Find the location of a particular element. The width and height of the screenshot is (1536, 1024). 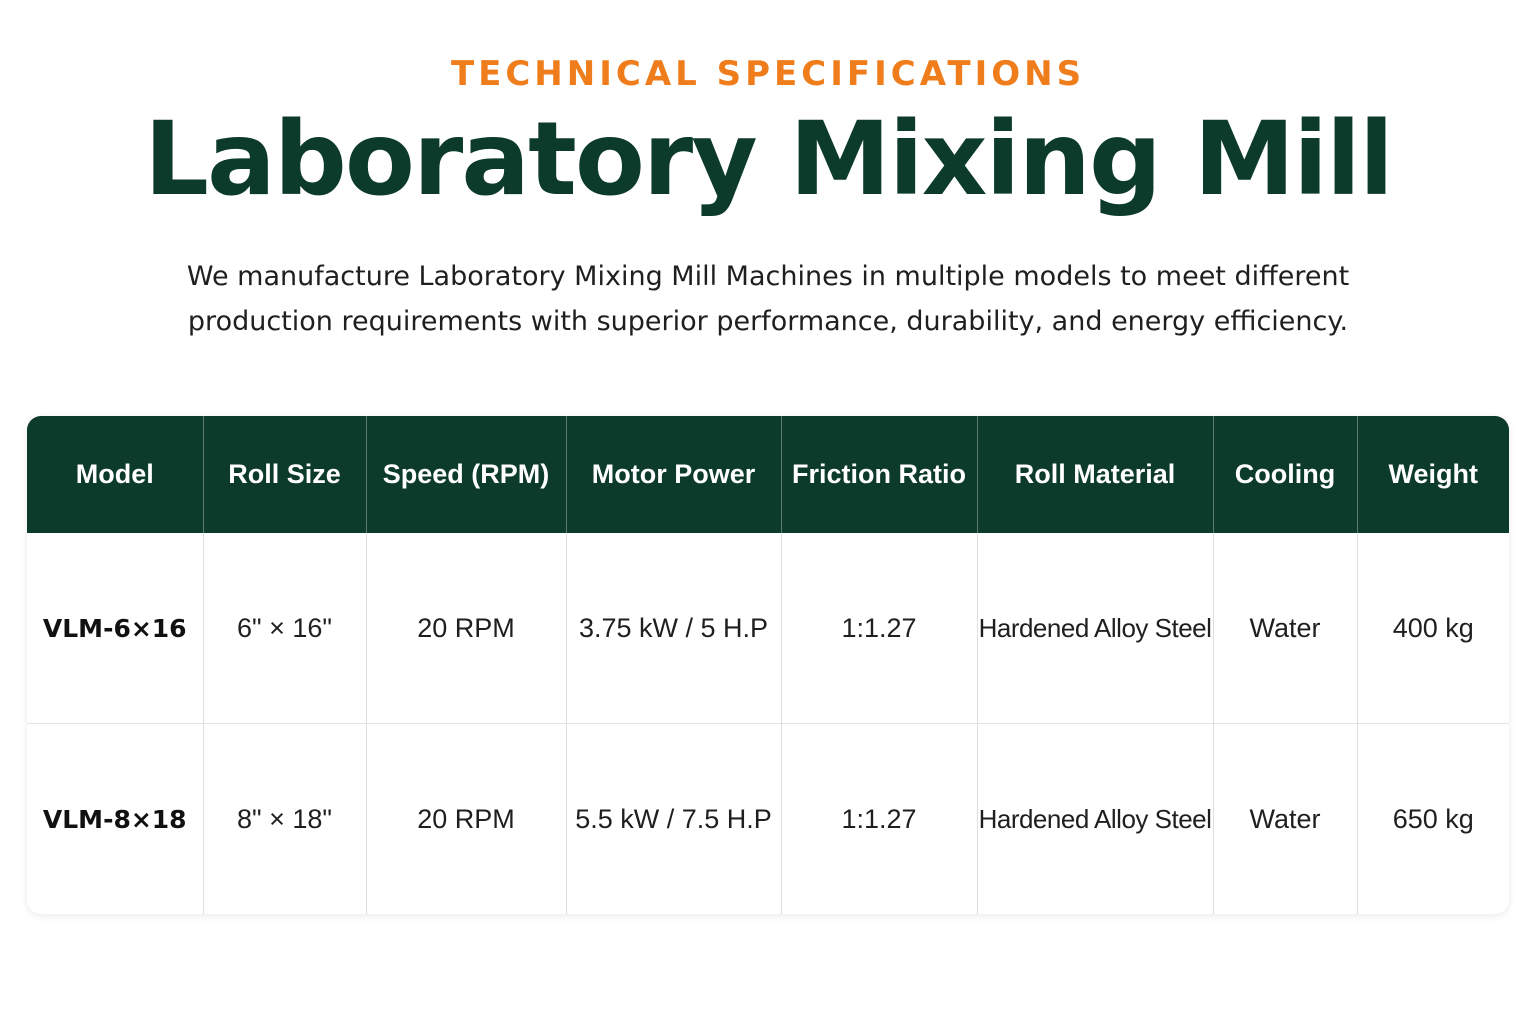

cell-weight: 650 kg is located at coordinates (1432, 818).